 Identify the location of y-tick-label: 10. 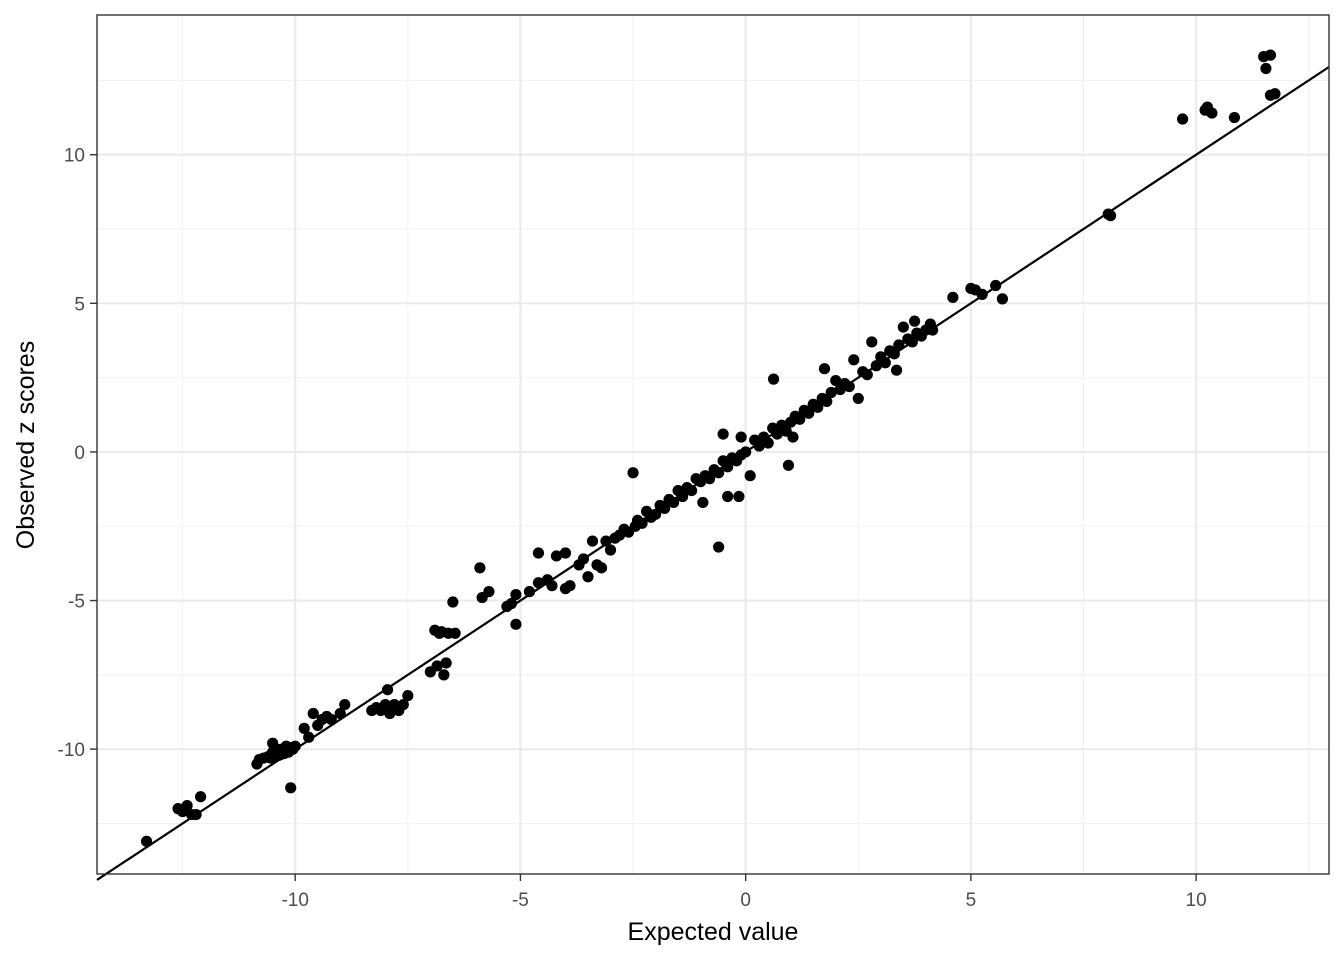
(74, 156).